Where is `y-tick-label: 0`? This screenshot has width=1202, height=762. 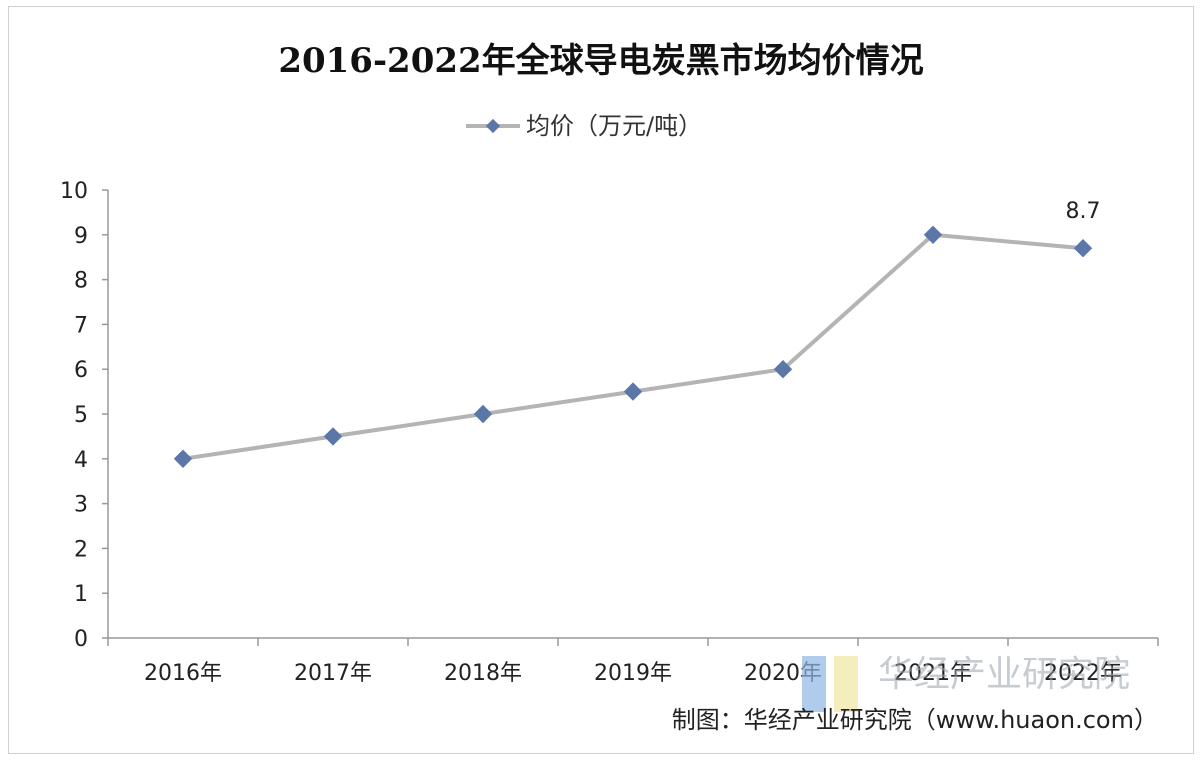 y-tick-label: 0 is located at coordinates (81, 639).